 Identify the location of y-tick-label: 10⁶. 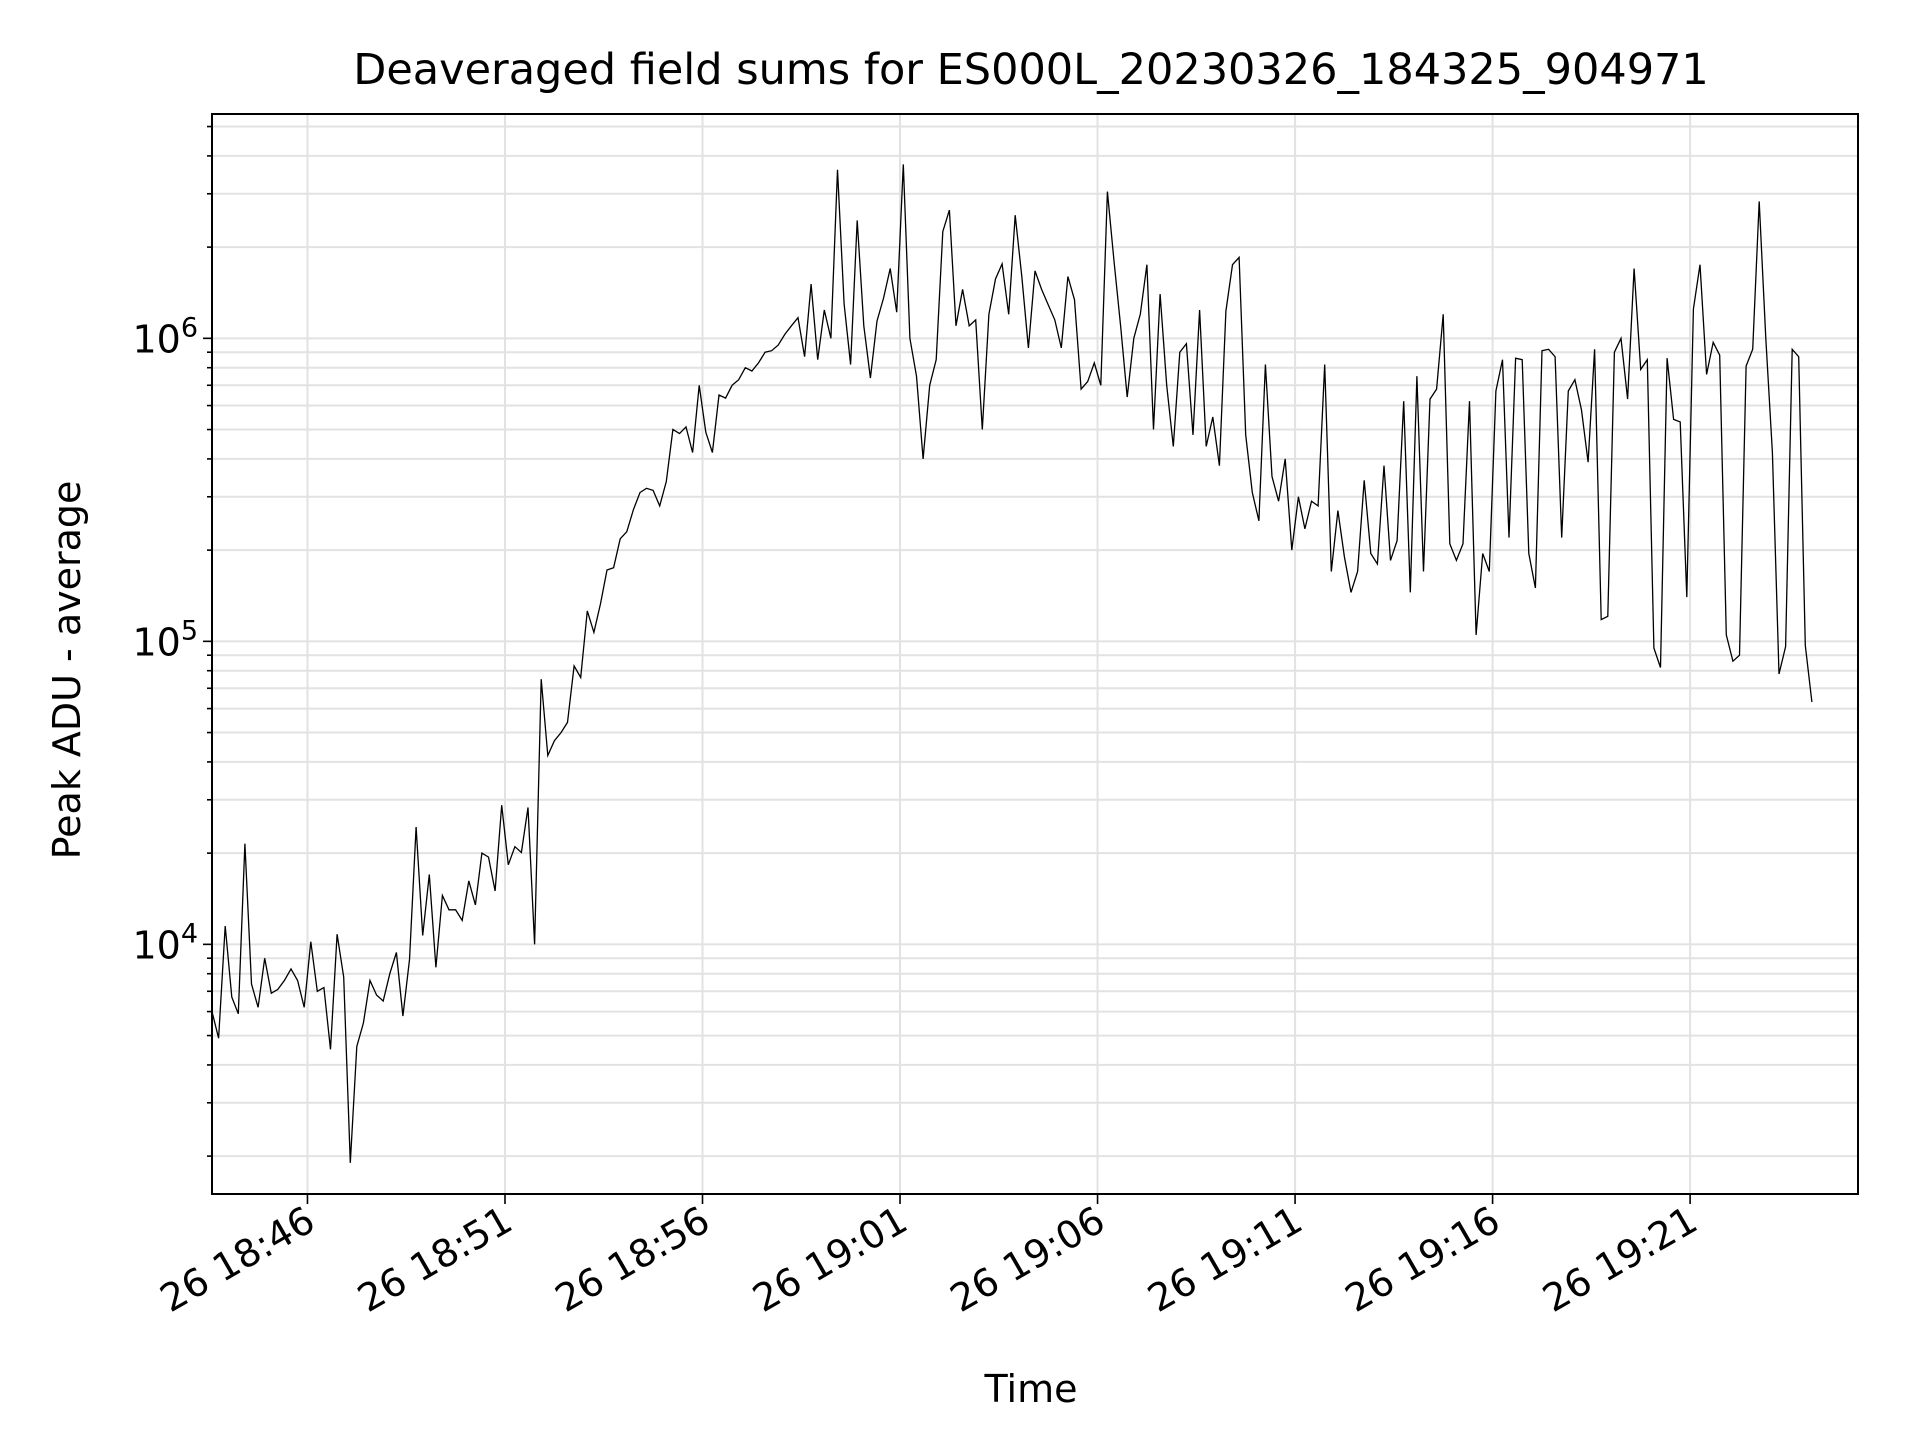
(165, 336).